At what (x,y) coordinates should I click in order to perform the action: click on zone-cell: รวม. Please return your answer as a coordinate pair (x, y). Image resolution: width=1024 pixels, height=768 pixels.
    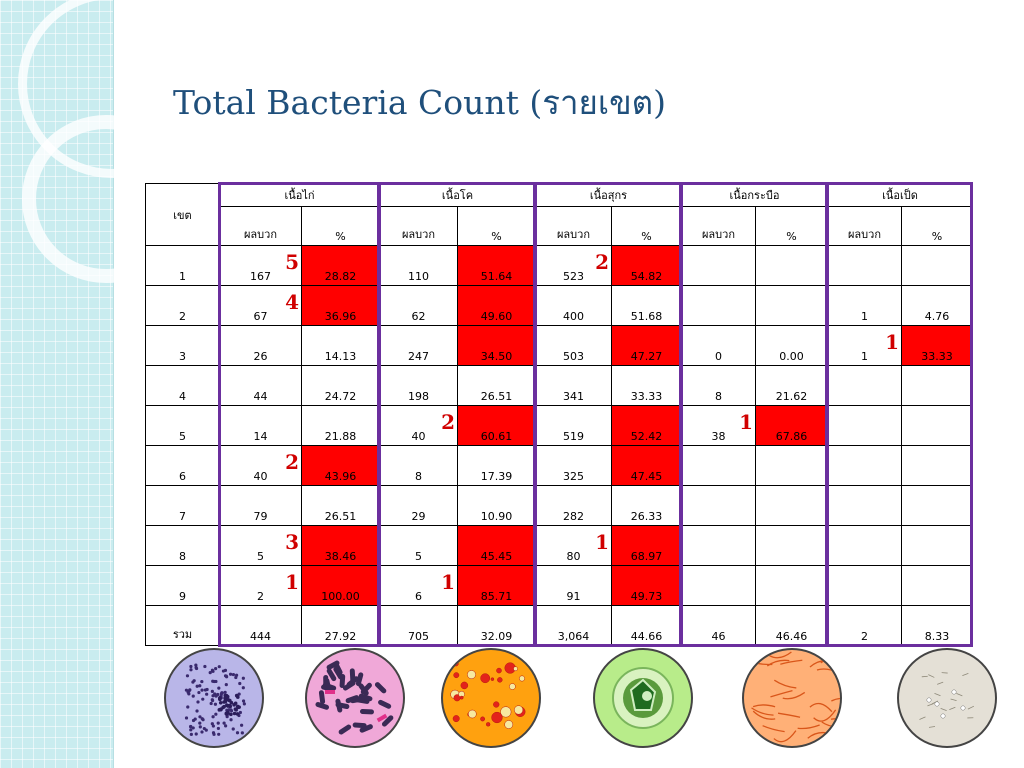
    Looking at the image, I should click on (182, 625).